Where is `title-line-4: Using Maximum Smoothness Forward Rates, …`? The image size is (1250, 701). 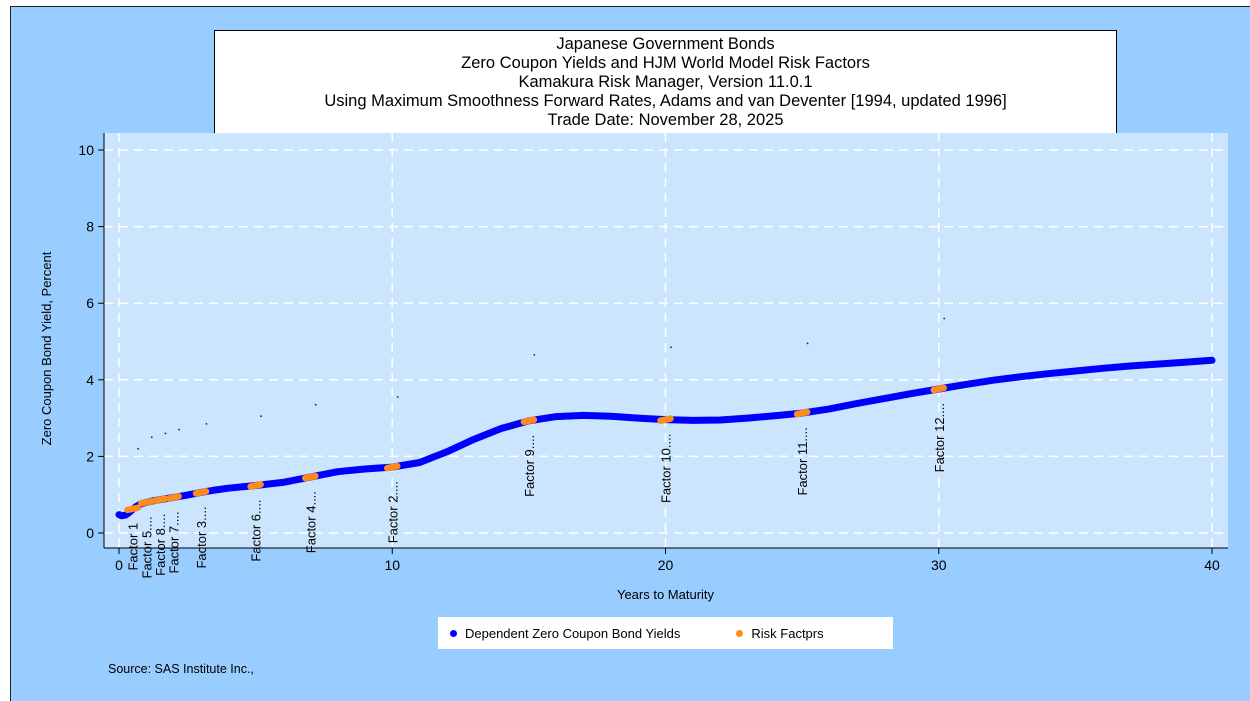
title-line-4: Using Maximum Smoothness Forward Rates, … is located at coordinates (665, 101).